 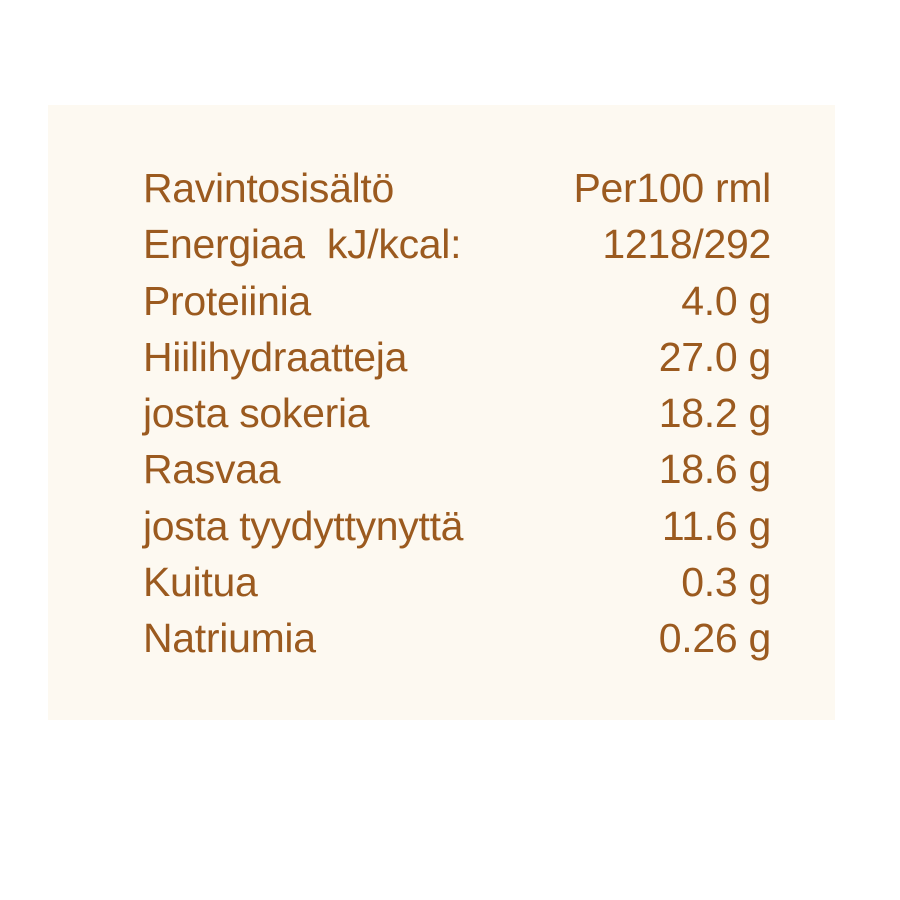 What do you see at coordinates (672, 188) in the screenshot?
I see `header-value: Per100 rml` at bounding box center [672, 188].